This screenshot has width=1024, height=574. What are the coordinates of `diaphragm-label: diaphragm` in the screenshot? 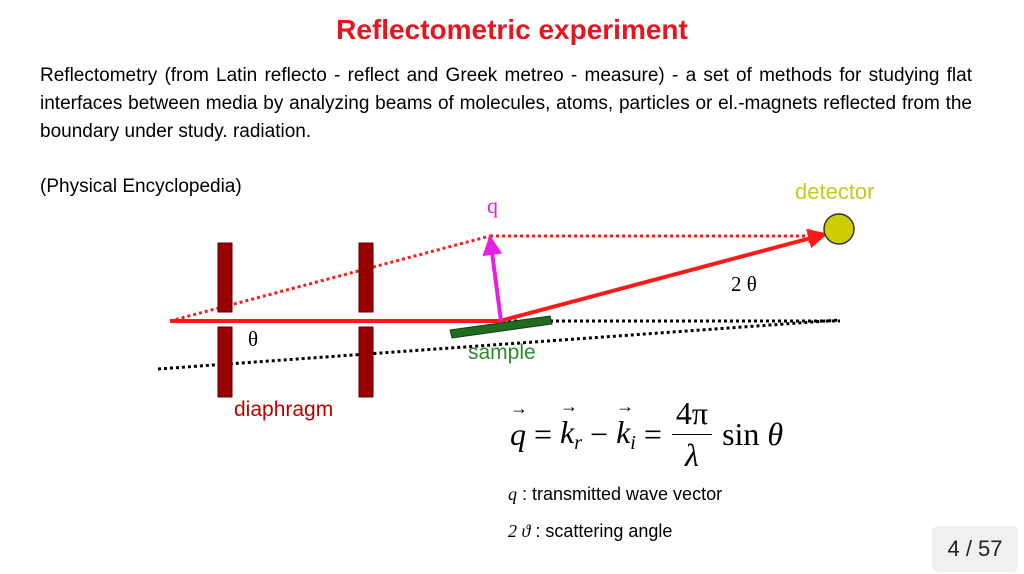 It's located at (284, 409).